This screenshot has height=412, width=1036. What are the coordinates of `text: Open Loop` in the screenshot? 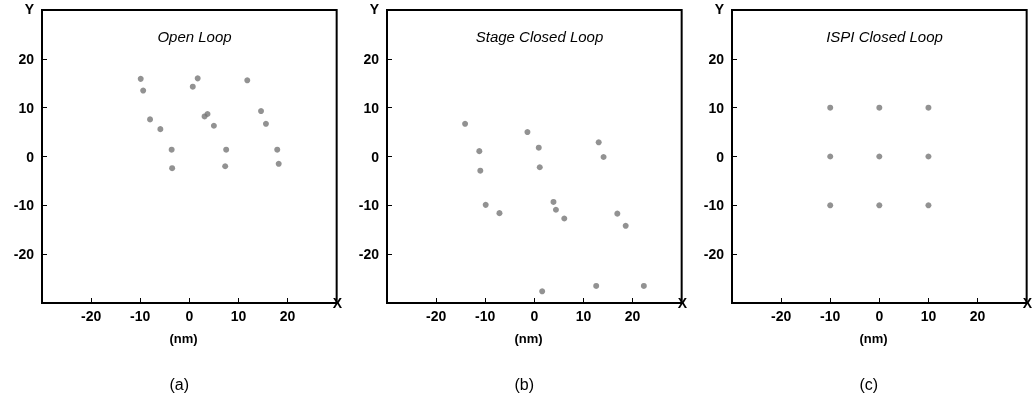 It's located at (194, 36).